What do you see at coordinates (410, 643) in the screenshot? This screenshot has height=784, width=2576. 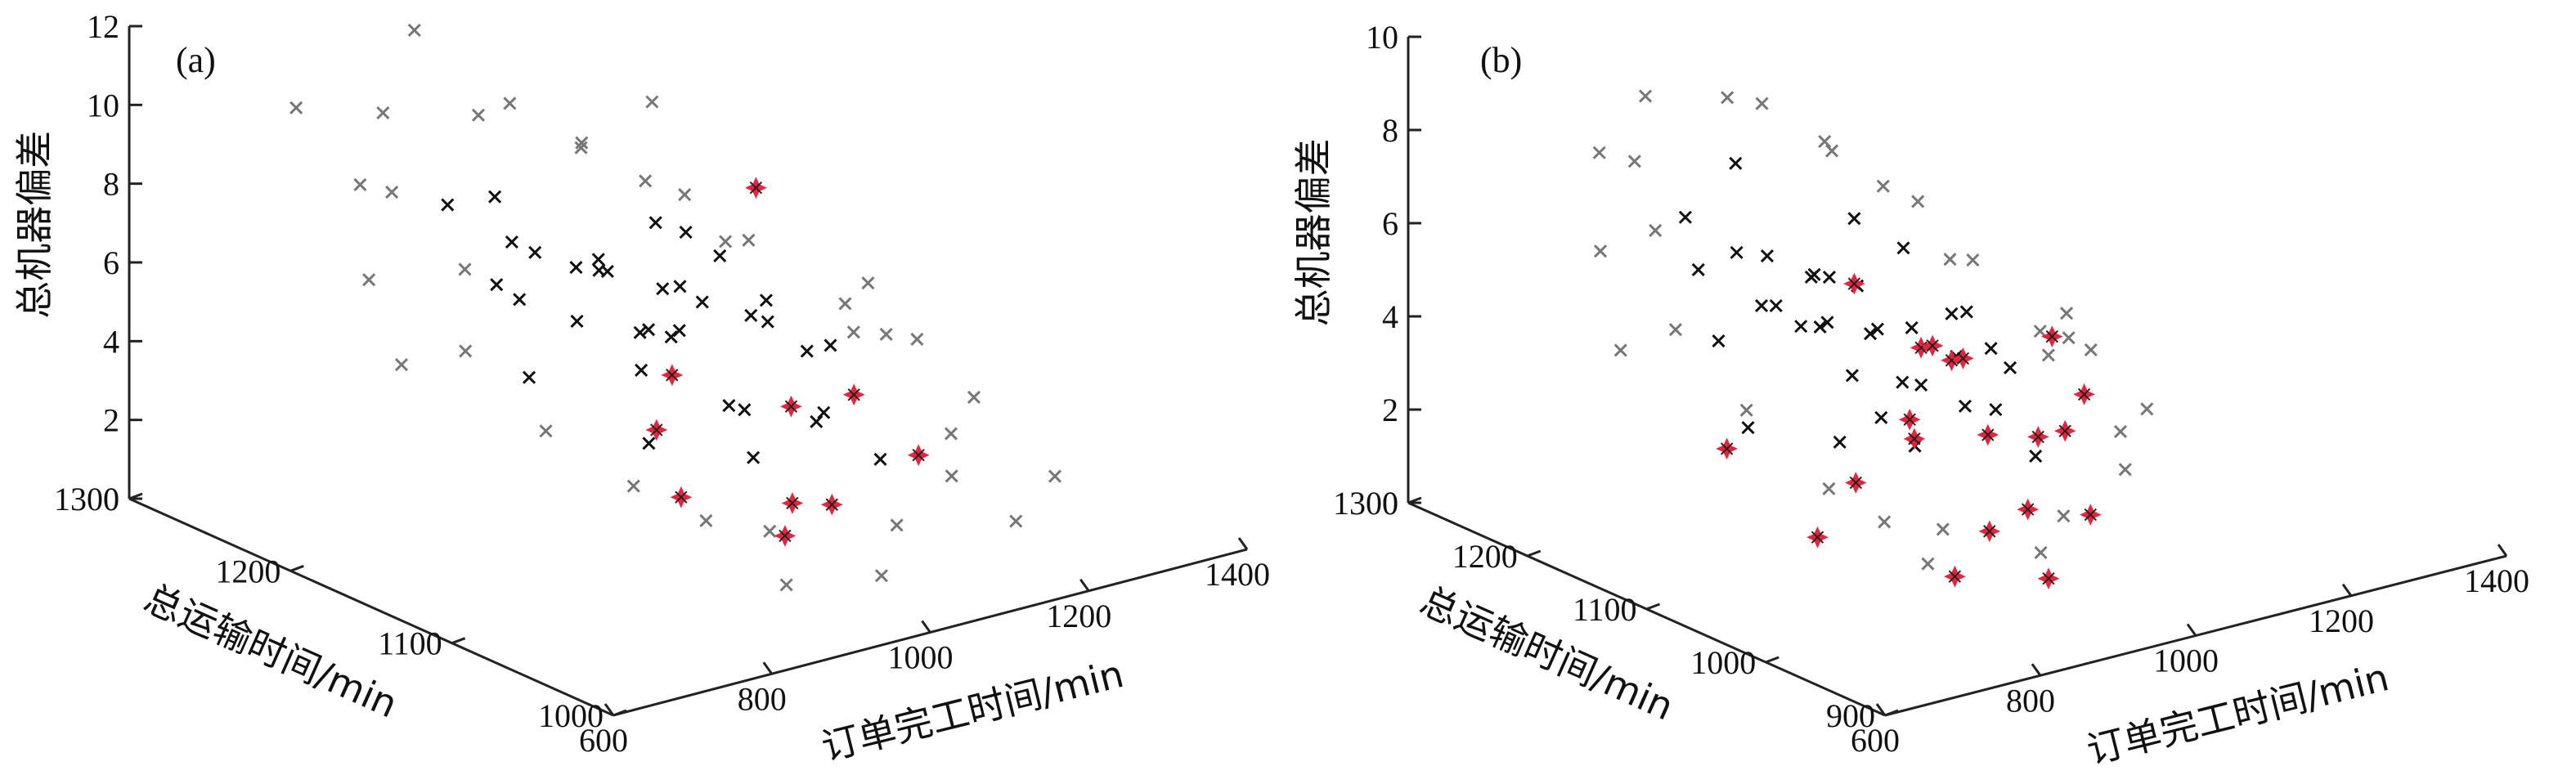 I see `y-tick-label: 1100` at bounding box center [410, 643].